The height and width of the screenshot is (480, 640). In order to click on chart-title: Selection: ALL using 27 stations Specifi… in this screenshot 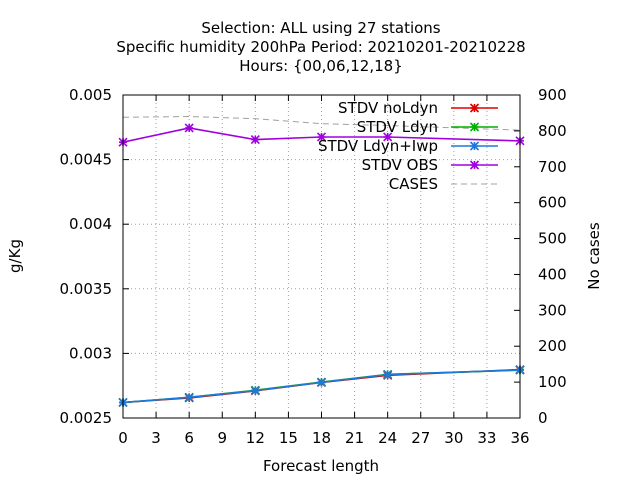, I will do `click(320, 47)`.